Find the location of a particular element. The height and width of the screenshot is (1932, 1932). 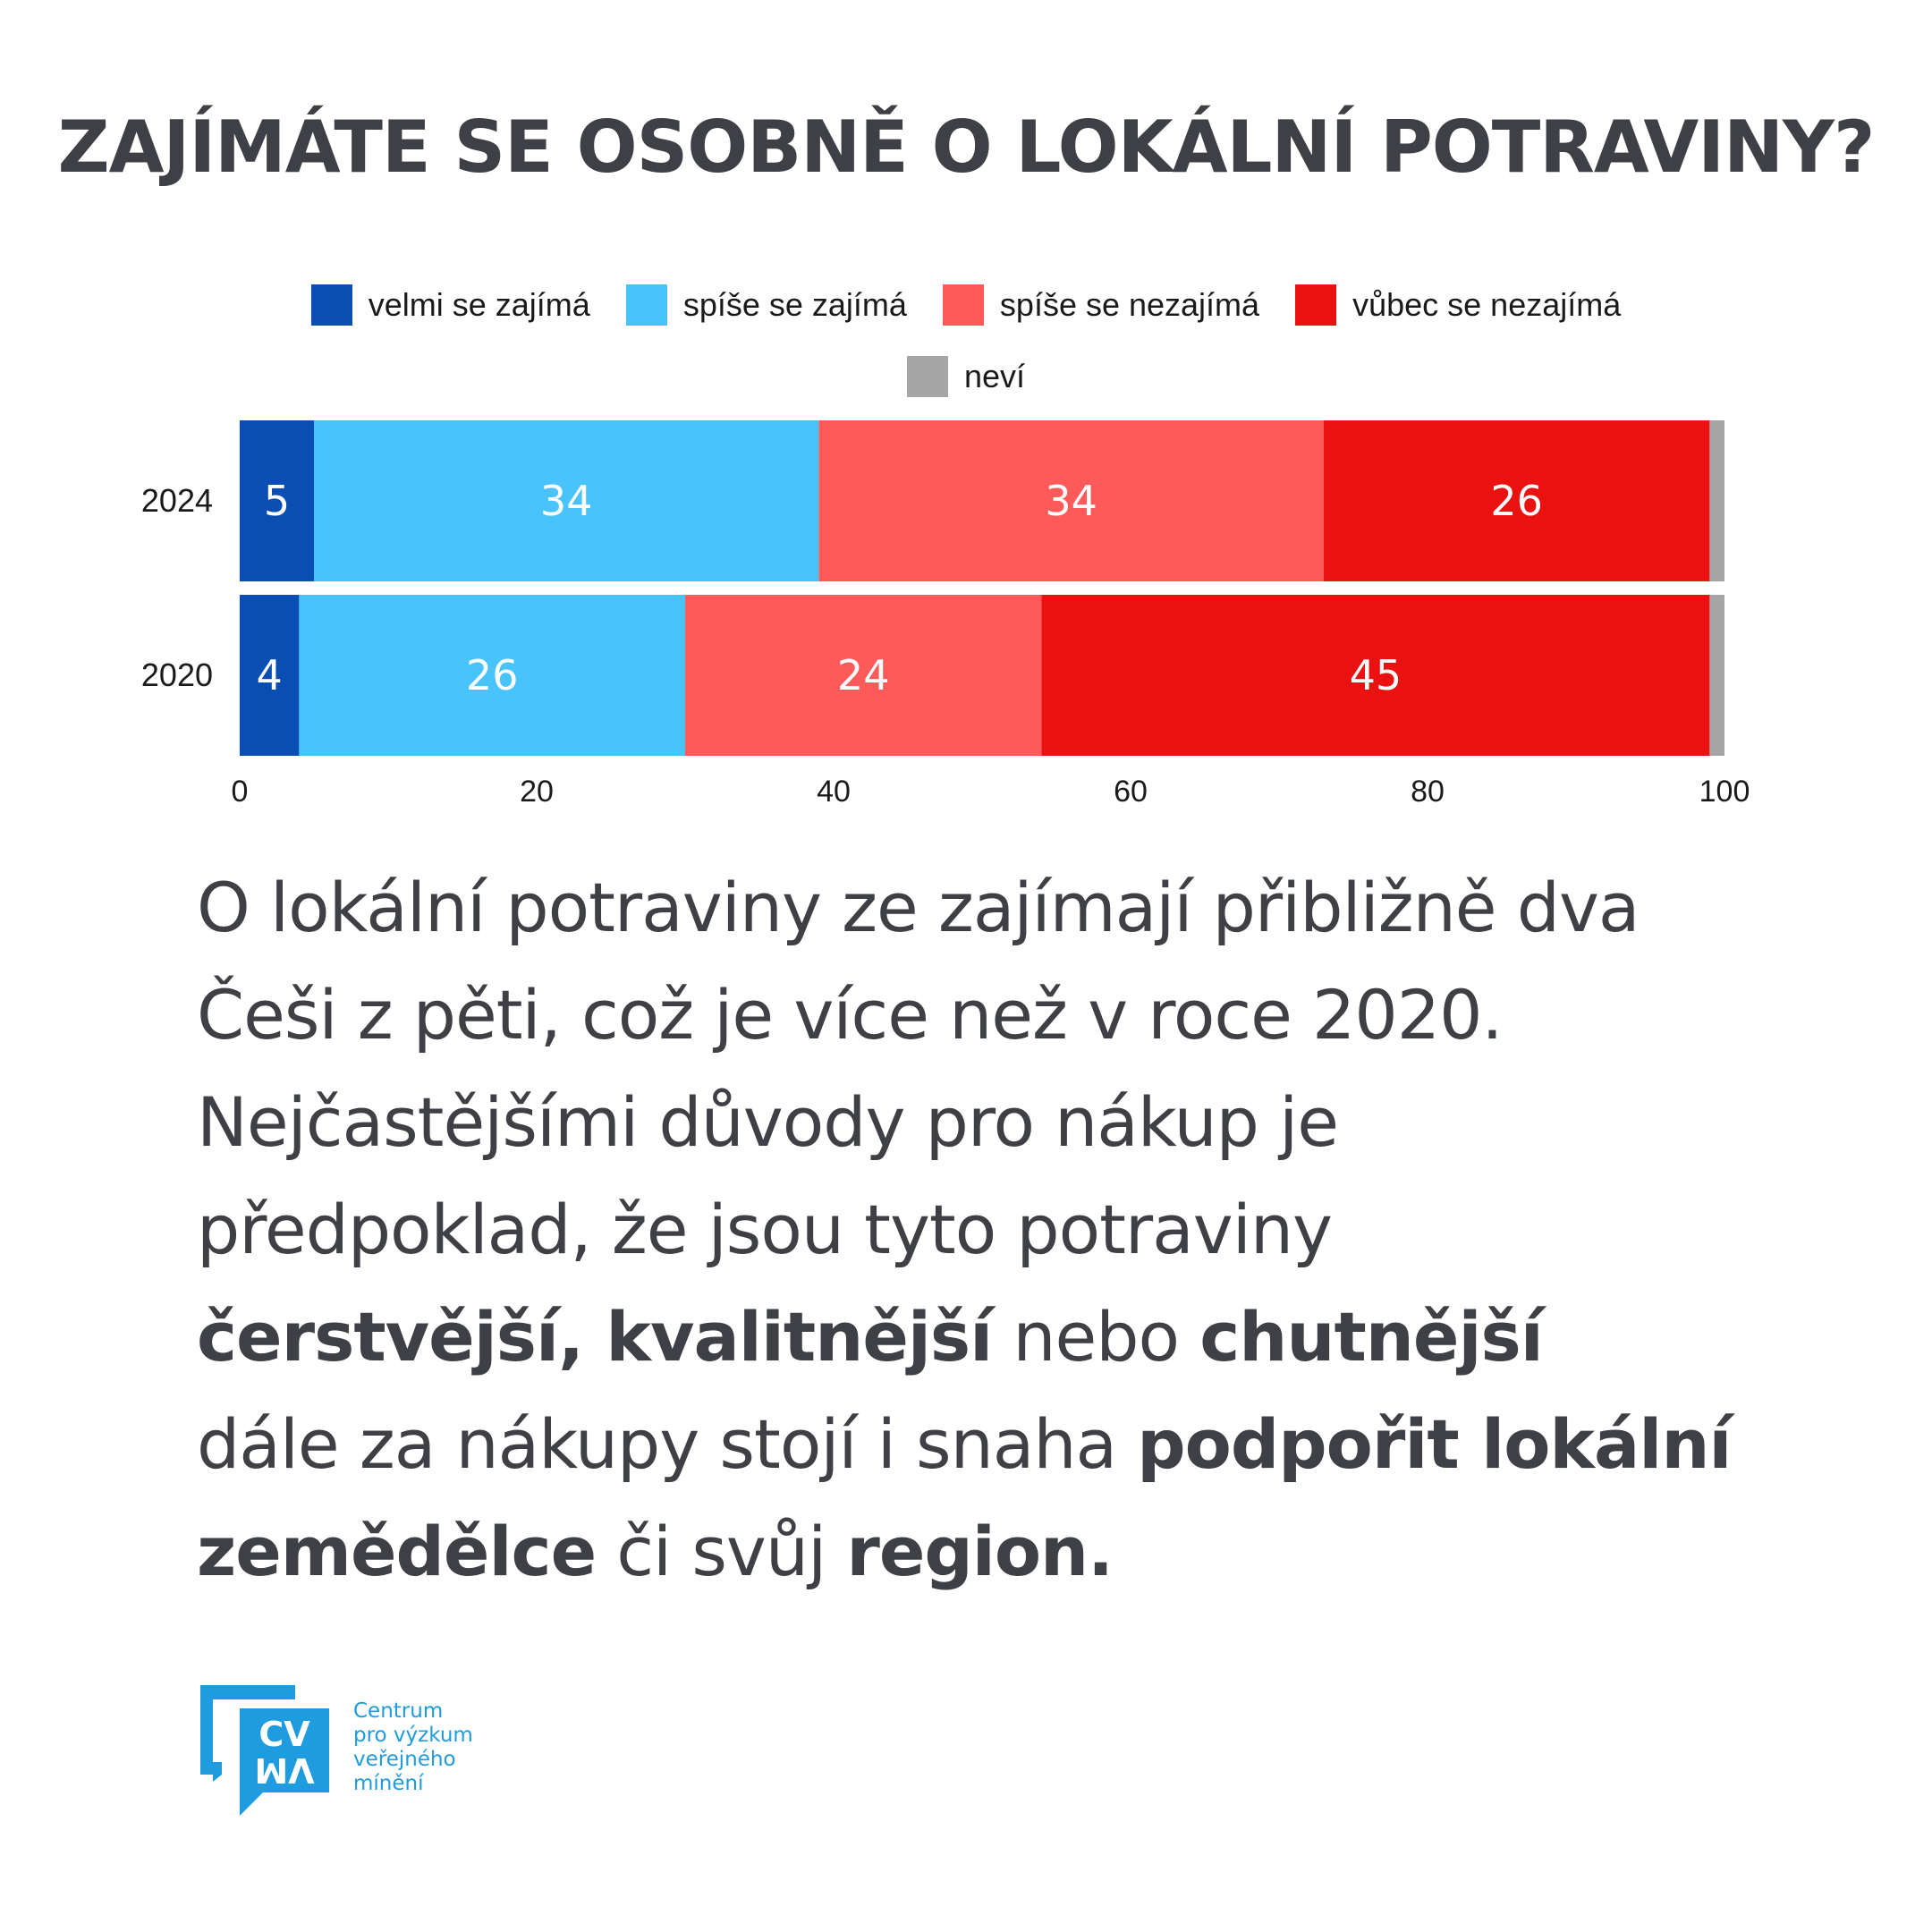

data-label-2024-velmi-se-zaj-m-: 5 is located at coordinates (277, 501).